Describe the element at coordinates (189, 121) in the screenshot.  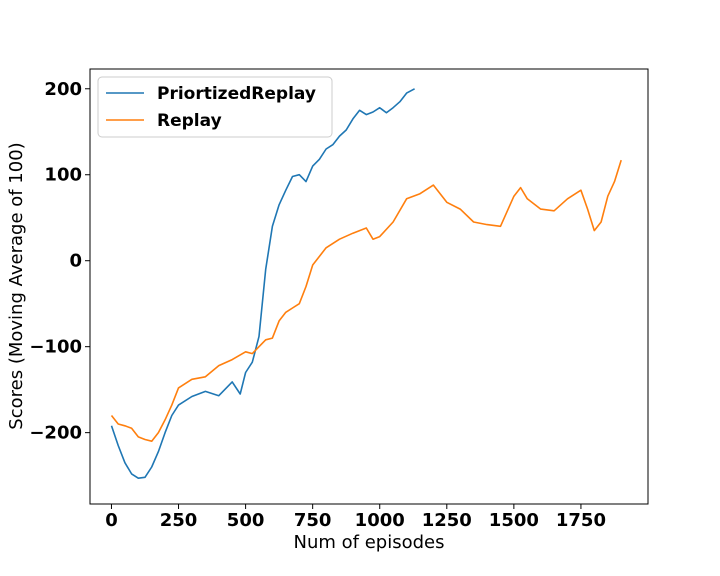
I see `legend-label-replay: Replay` at that location.